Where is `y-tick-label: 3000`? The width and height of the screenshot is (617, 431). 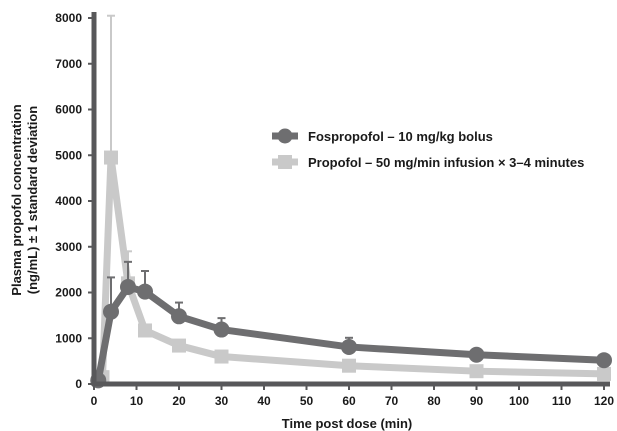 y-tick-label: 3000 is located at coordinates (68, 247).